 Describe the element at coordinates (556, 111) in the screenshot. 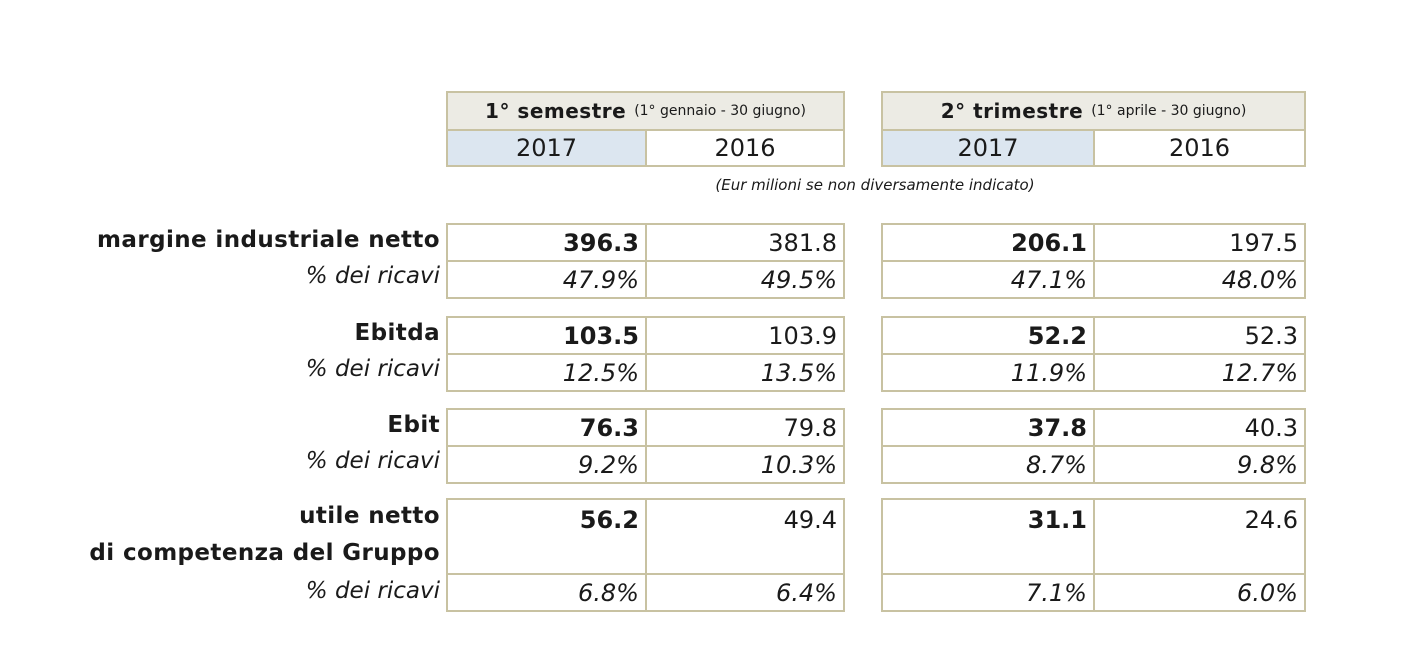

I see `semester-title: 1° semestre` at that location.